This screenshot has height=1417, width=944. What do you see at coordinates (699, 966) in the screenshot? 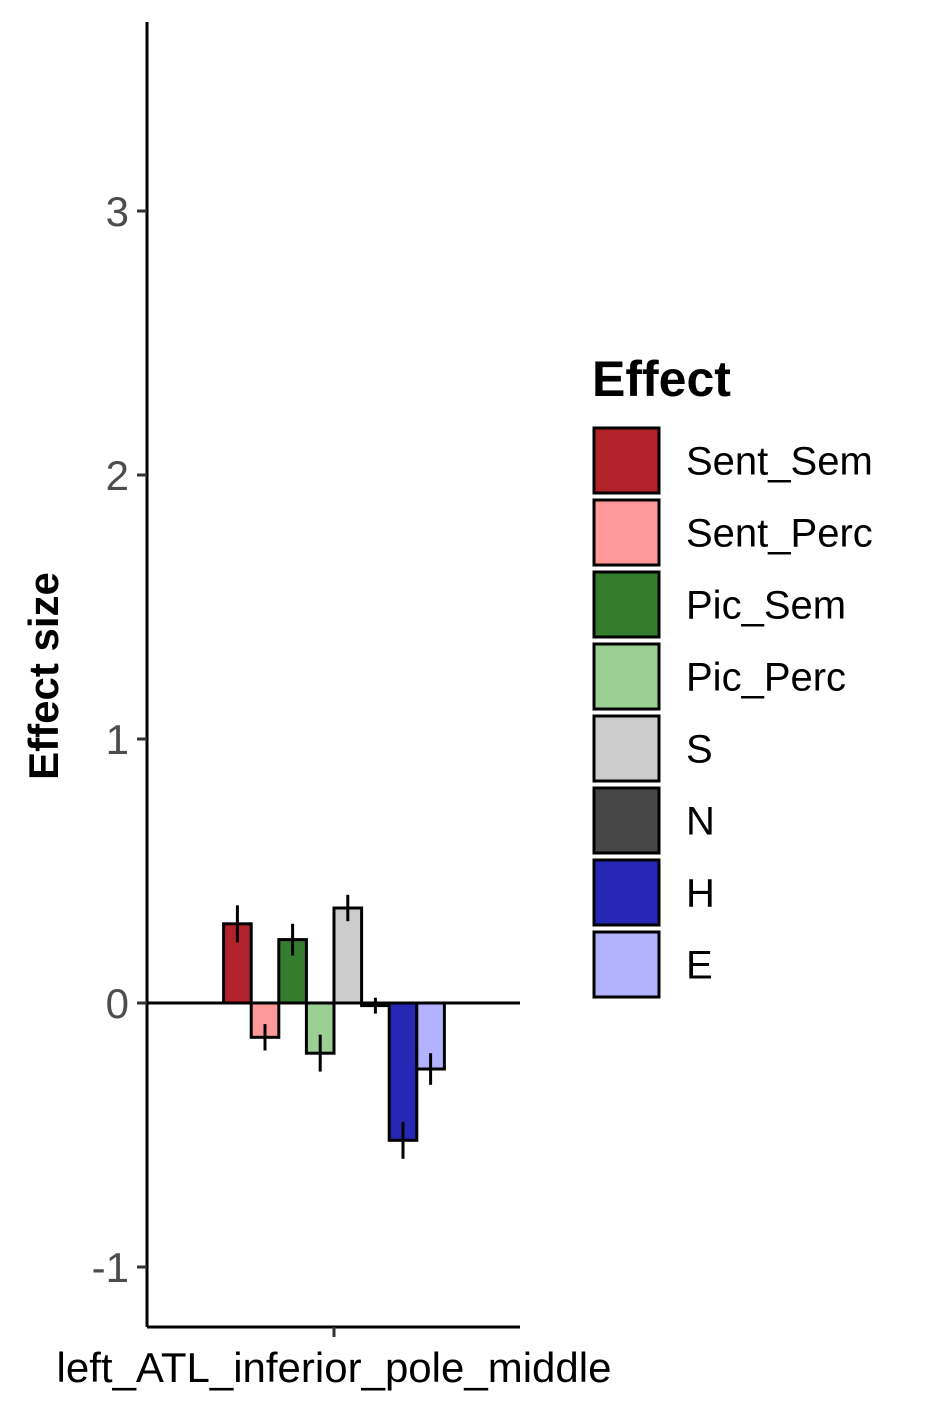
I see `legend-label-e: E` at bounding box center [699, 966].